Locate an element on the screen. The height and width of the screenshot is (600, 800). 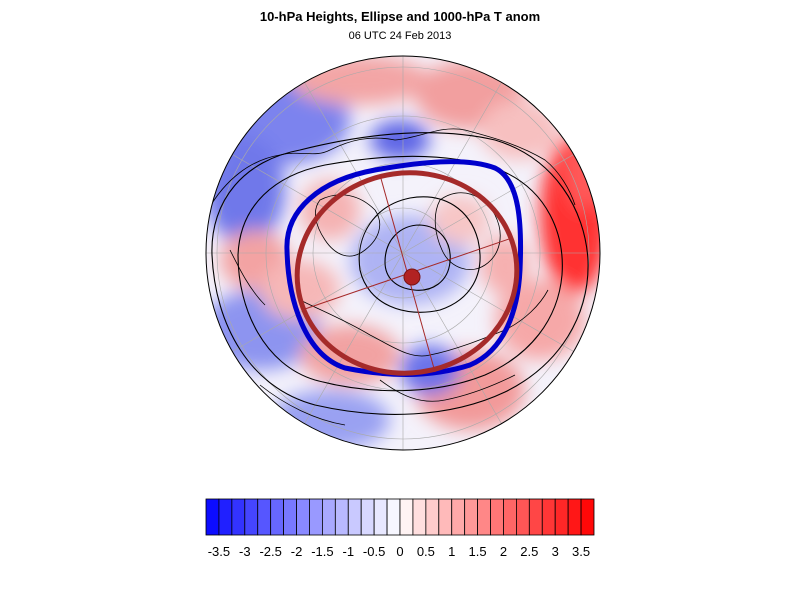
colorbar-tick-label: 3.5 is located at coordinates (581, 551).